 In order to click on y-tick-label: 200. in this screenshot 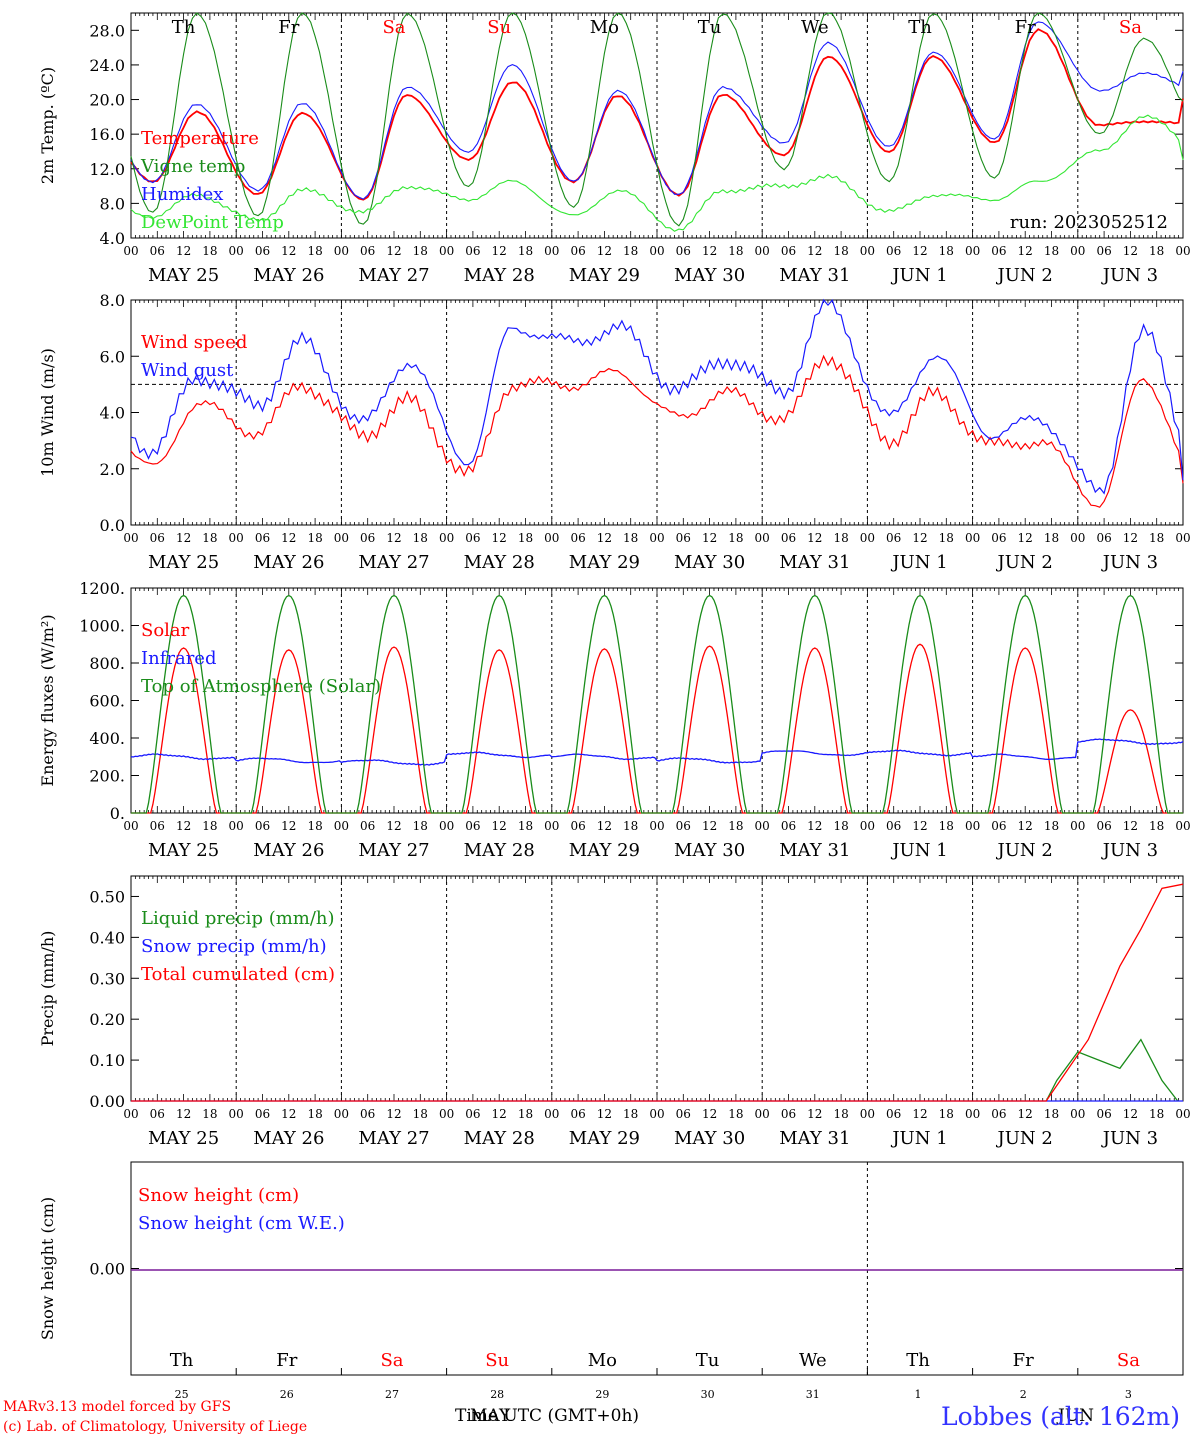, I will do `click(107, 776)`.